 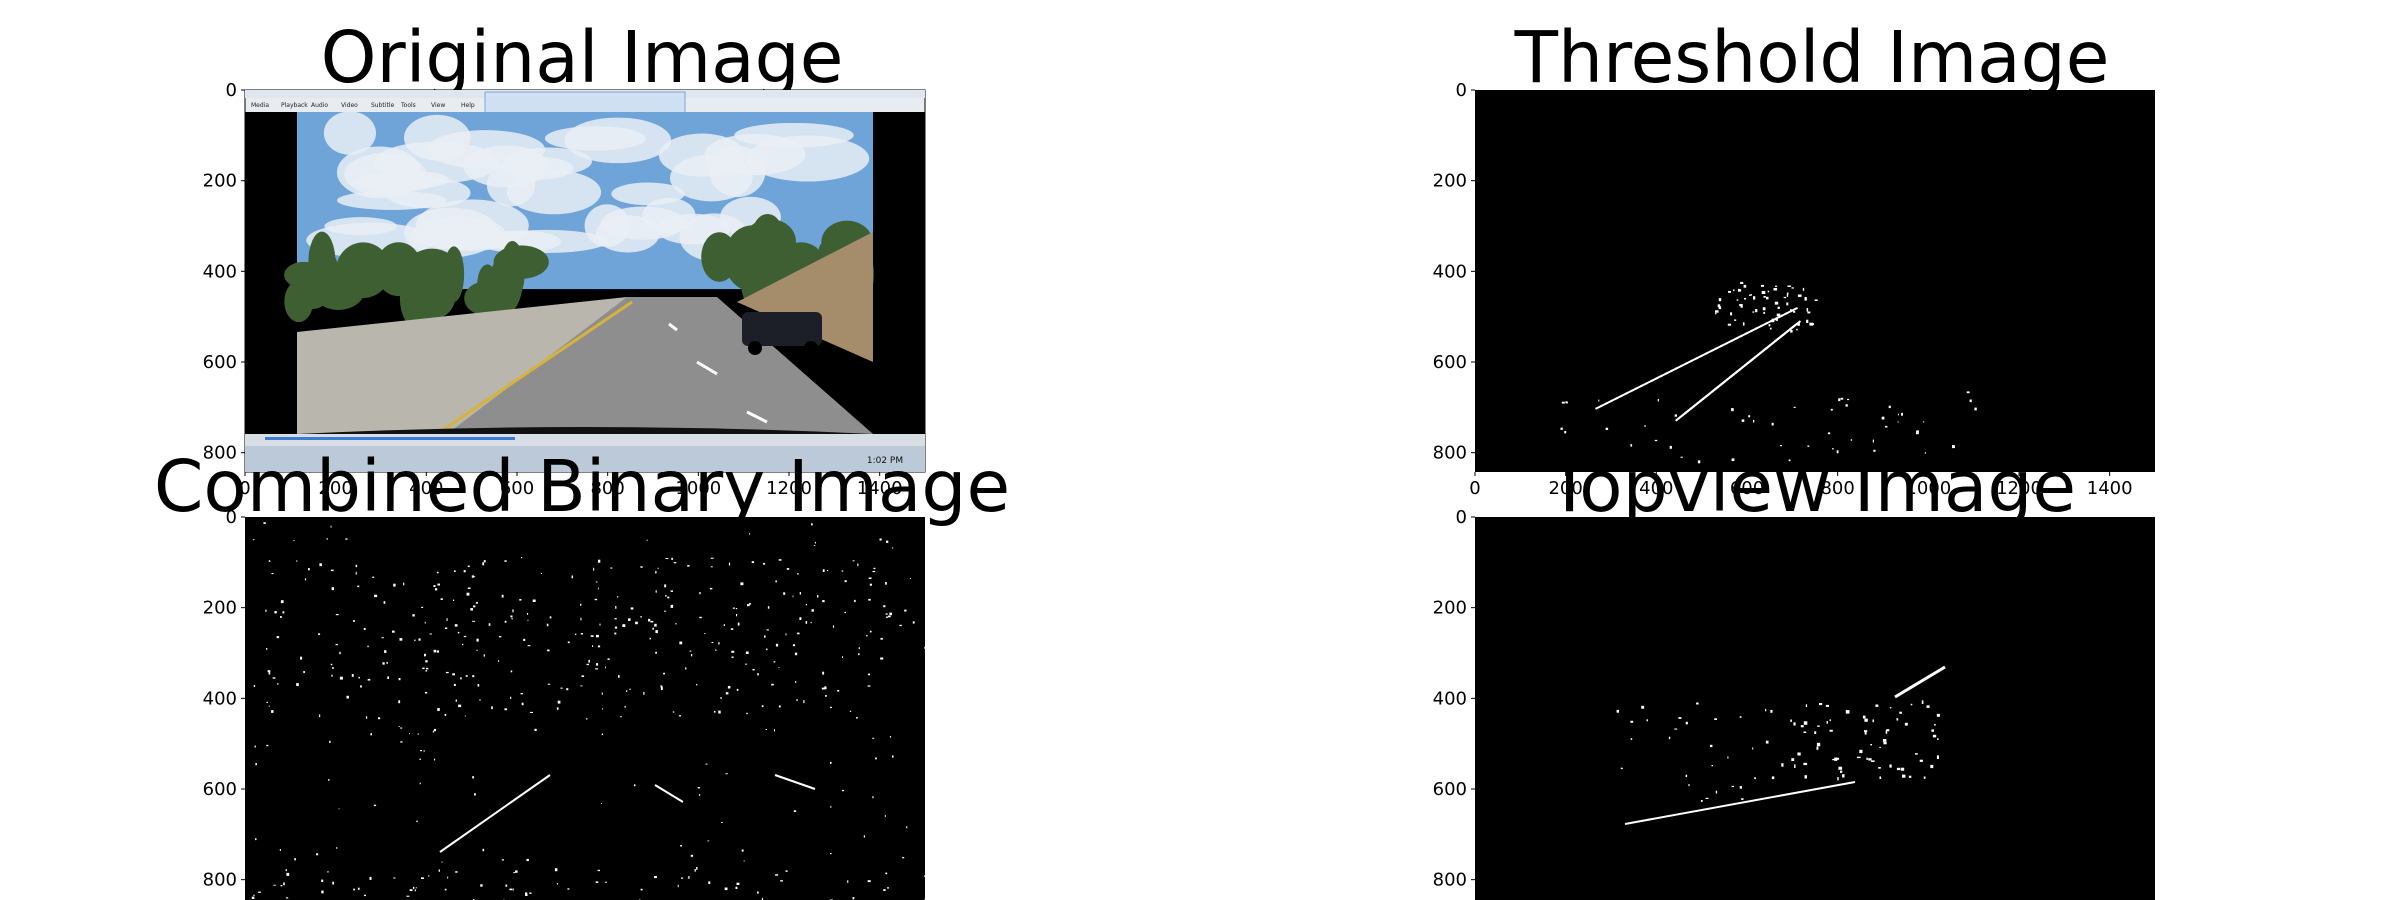 I want to click on player-menu-item: View, so click(x=438, y=105).